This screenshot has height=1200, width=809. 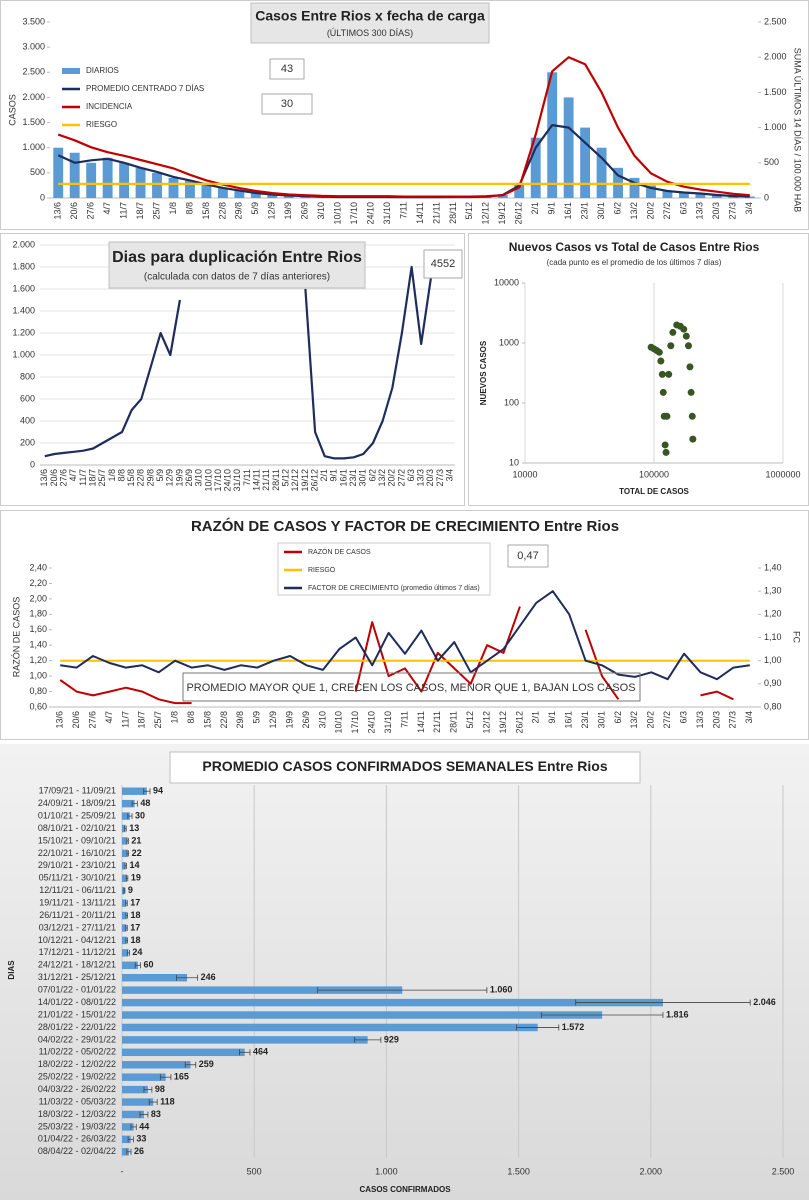 I want to click on data-label: 259, so click(x=206, y=1064).